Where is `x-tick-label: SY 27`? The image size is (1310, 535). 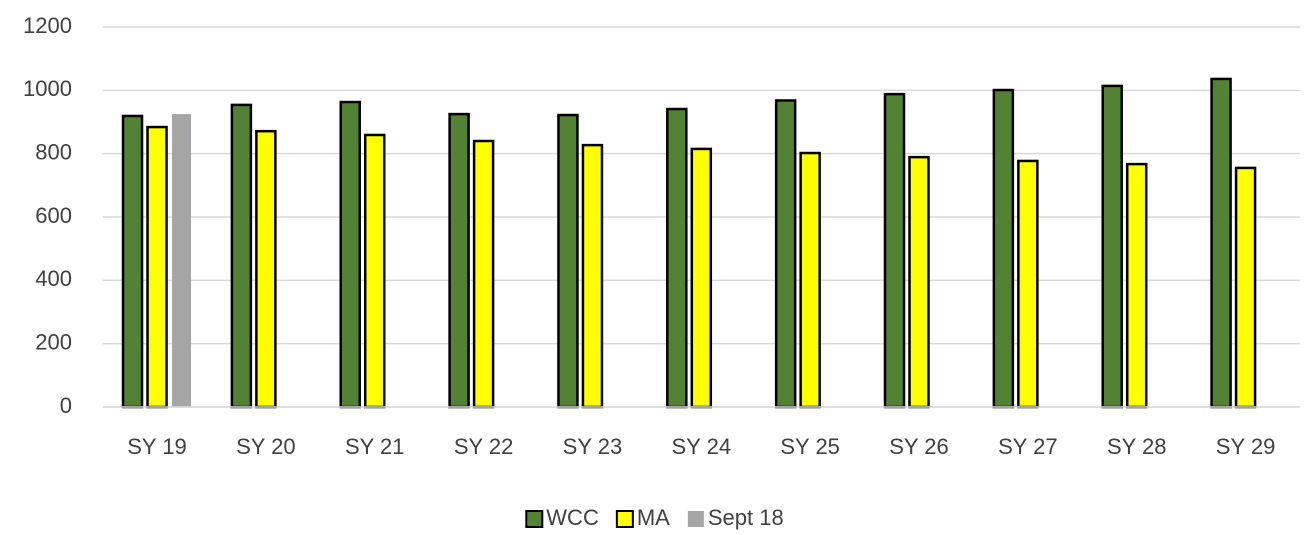
x-tick-label: SY 27 is located at coordinates (1028, 446).